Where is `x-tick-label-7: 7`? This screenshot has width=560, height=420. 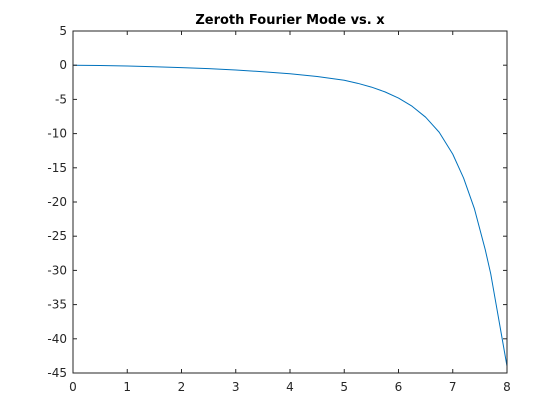 x-tick-label-7: 7 is located at coordinates (453, 387).